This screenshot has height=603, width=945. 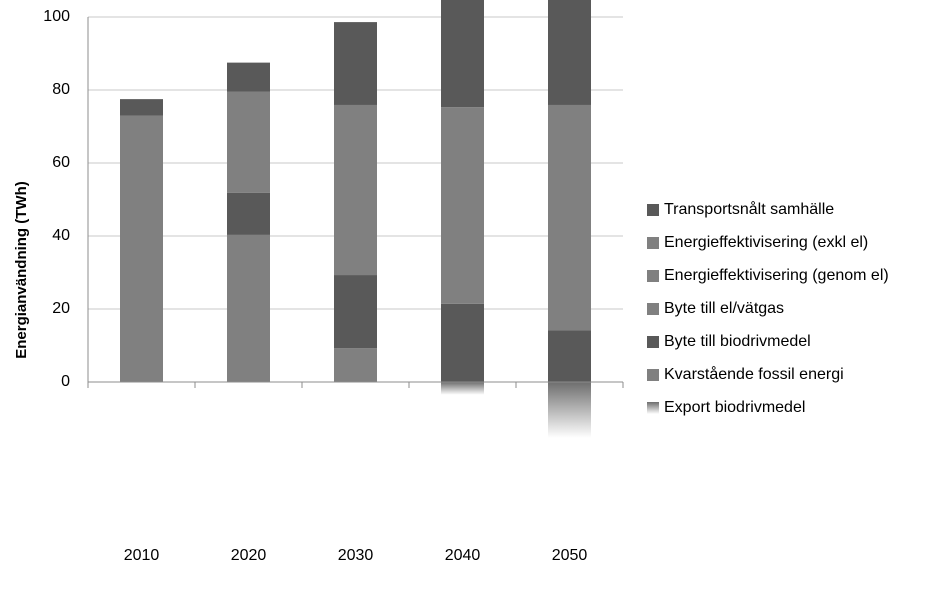 What do you see at coordinates (724, 308) in the screenshot?
I see `legend-label: Byte till el/vätgas` at bounding box center [724, 308].